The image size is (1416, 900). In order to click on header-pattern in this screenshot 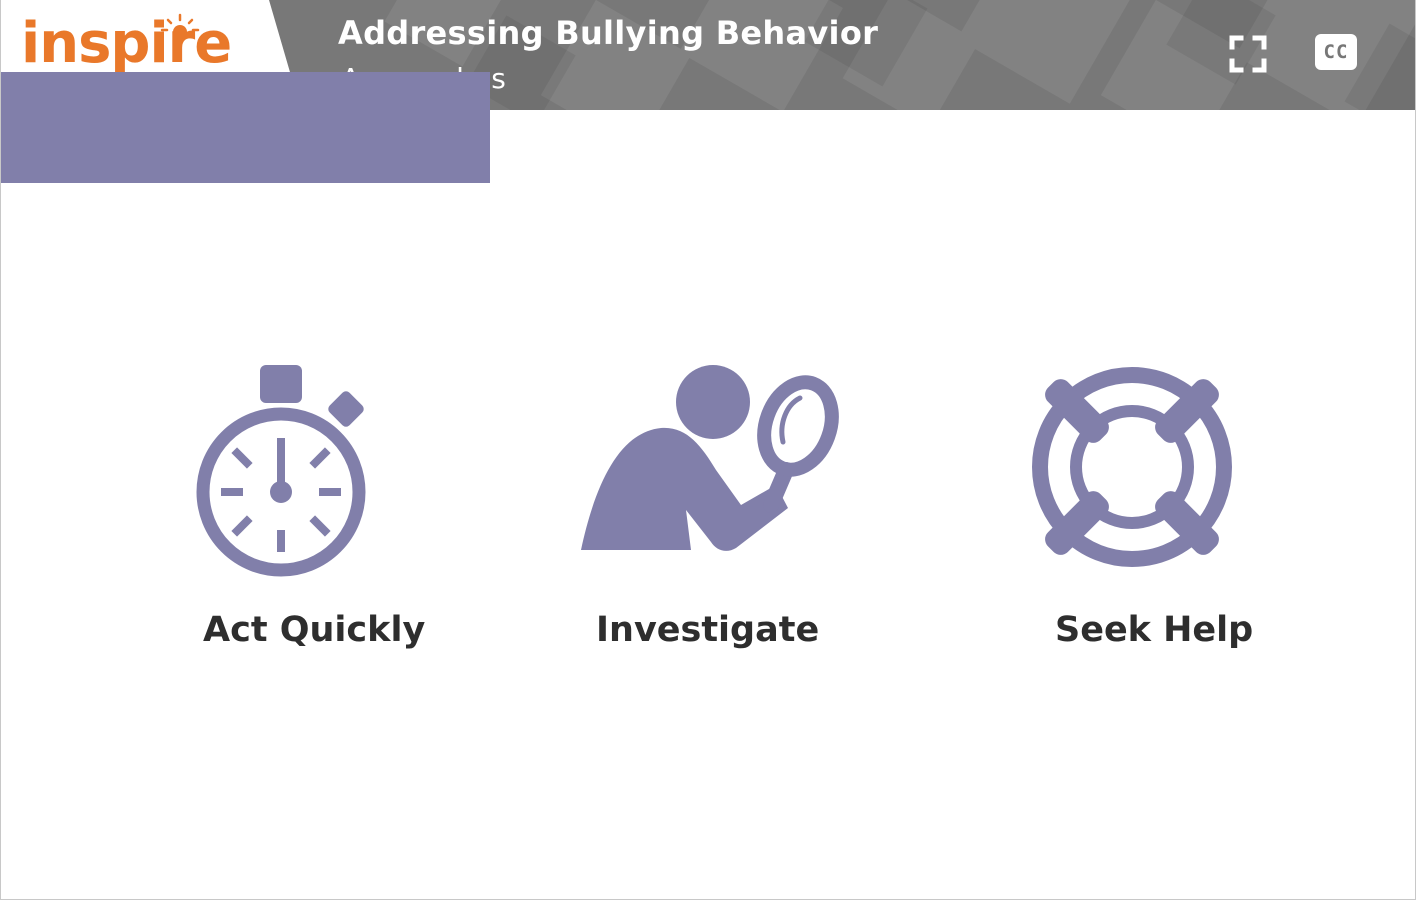, I will do `click(708, 55)`.